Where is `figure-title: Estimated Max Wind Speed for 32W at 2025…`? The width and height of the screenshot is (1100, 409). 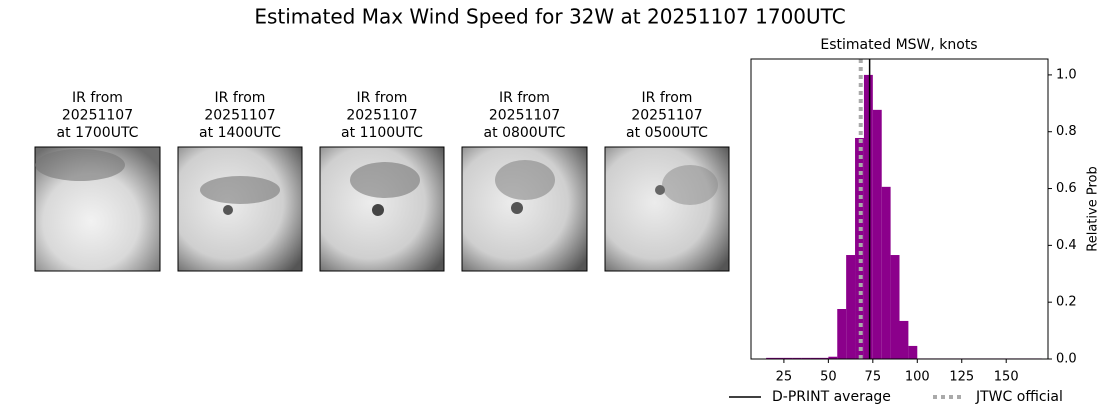
figure-title: Estimated Max Wind Speed for 32W at 2025… is located at coordinates (549, 17).